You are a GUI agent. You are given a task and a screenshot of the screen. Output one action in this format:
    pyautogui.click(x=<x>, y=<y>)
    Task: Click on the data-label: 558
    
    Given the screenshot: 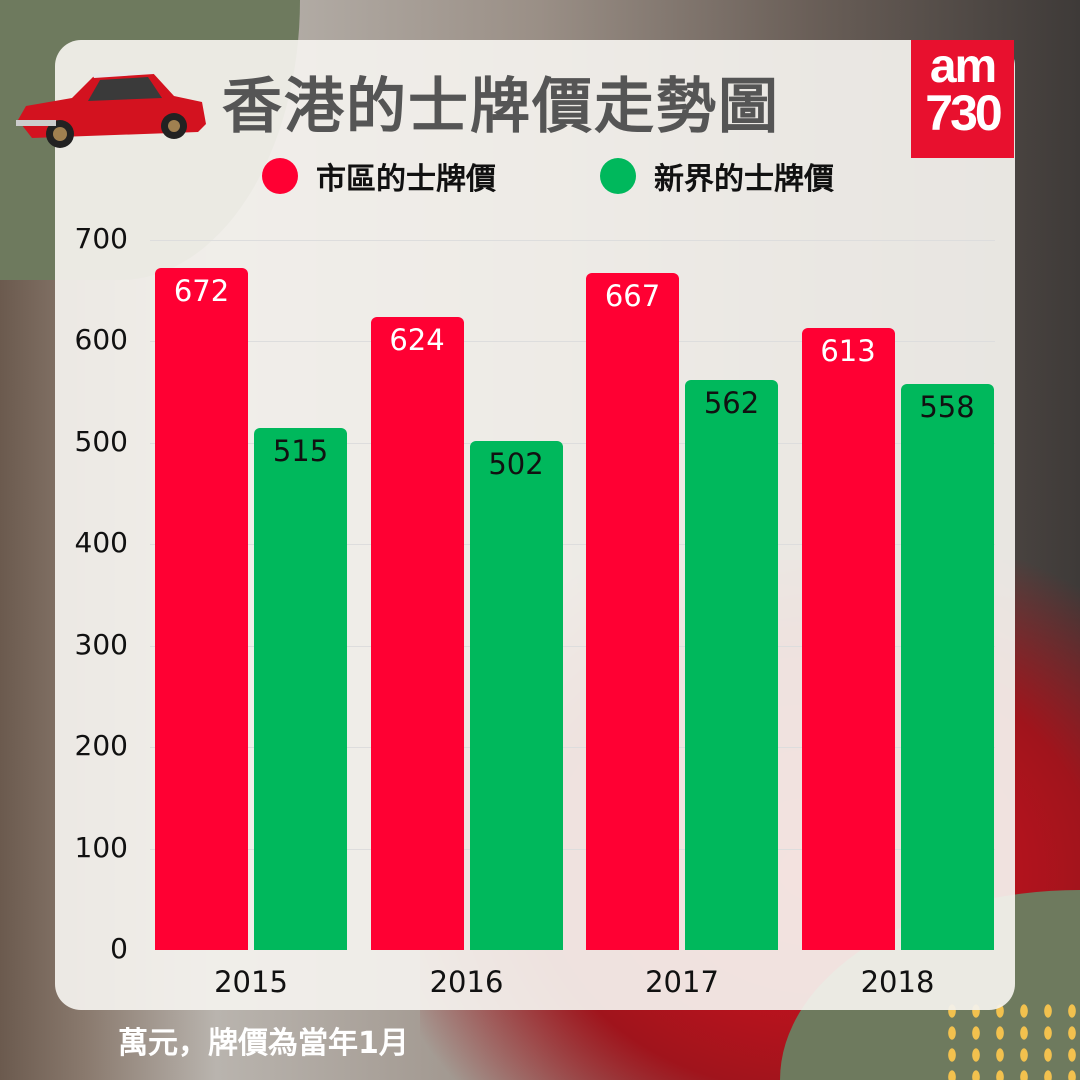 What is the action you would take?
    pyautogui.click(x=947, y=407)
    